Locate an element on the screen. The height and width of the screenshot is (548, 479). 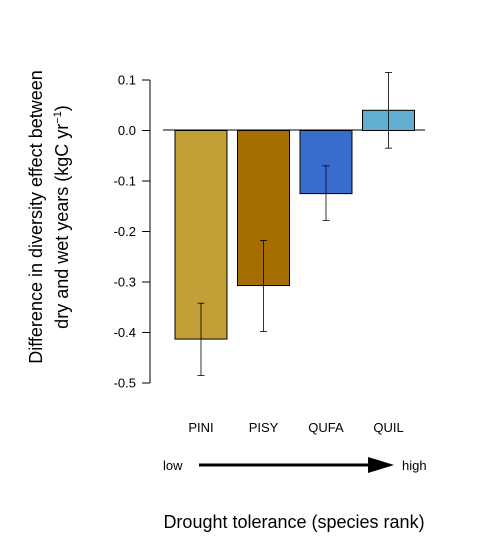
category-label-pisy: PISY is located at coordinates (264, 427).